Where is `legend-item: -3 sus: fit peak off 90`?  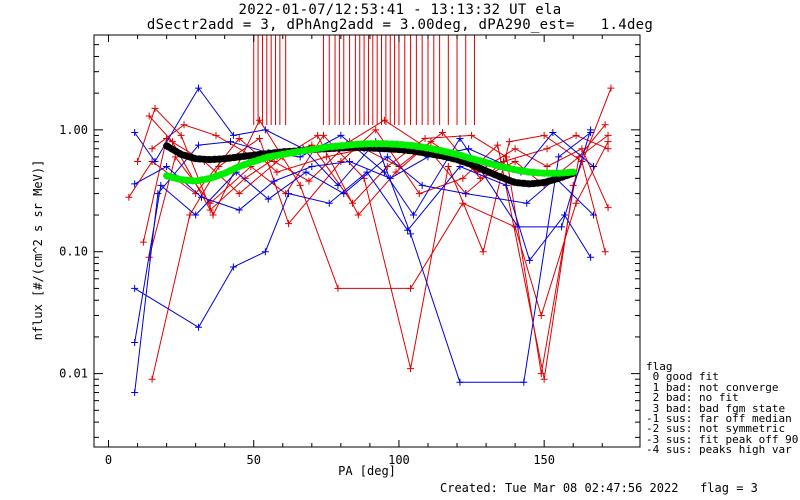
legend-item: -3 sus: fit peak off 90 is located at coordinates (722, 439).